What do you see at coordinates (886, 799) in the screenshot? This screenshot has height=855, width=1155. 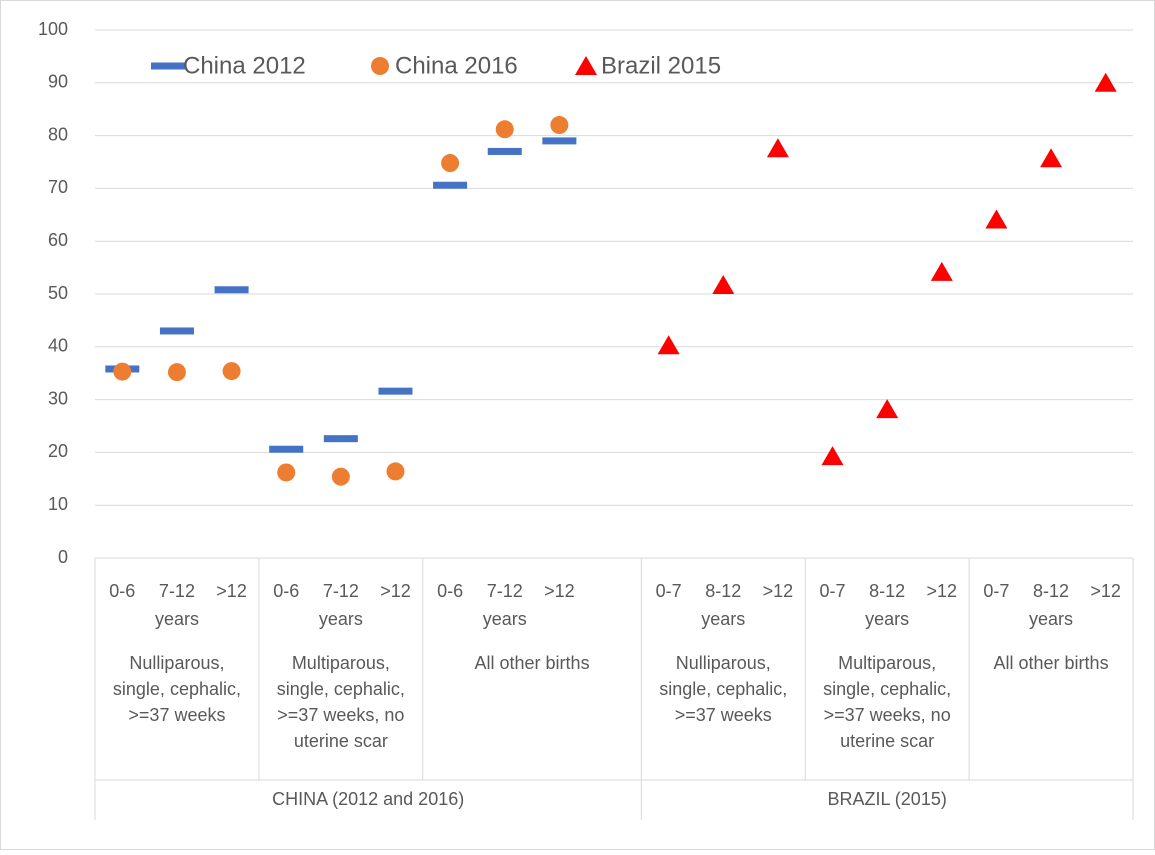 I see `group-label: BRAZIL (2015)` at bounding box center [886, 799].